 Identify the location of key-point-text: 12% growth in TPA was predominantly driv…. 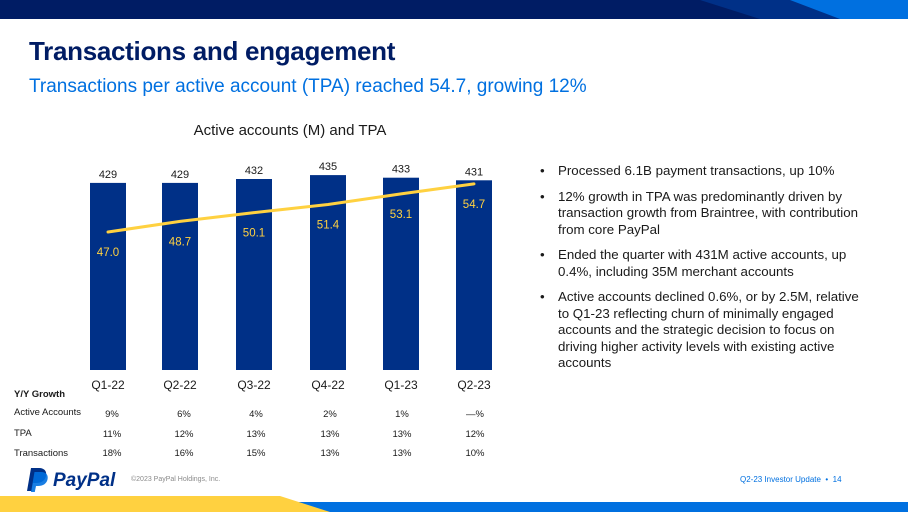
(708, 212).